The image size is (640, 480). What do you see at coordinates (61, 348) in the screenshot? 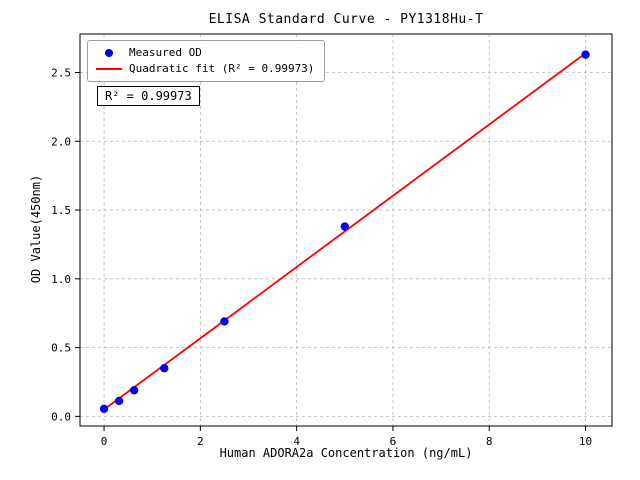
I see `y-tick-label: 0.5` at bounding box center [61, 348].